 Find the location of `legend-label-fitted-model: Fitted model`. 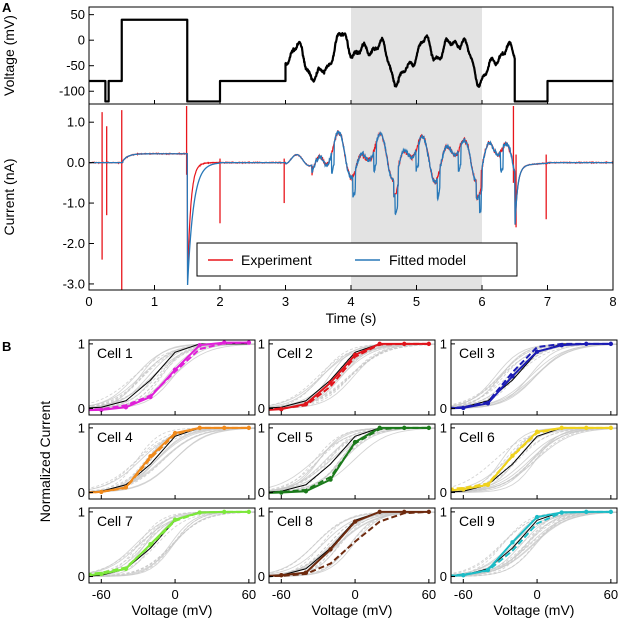

legend-label-fitted-model: Fitted model is located at coordinates (427, 260).